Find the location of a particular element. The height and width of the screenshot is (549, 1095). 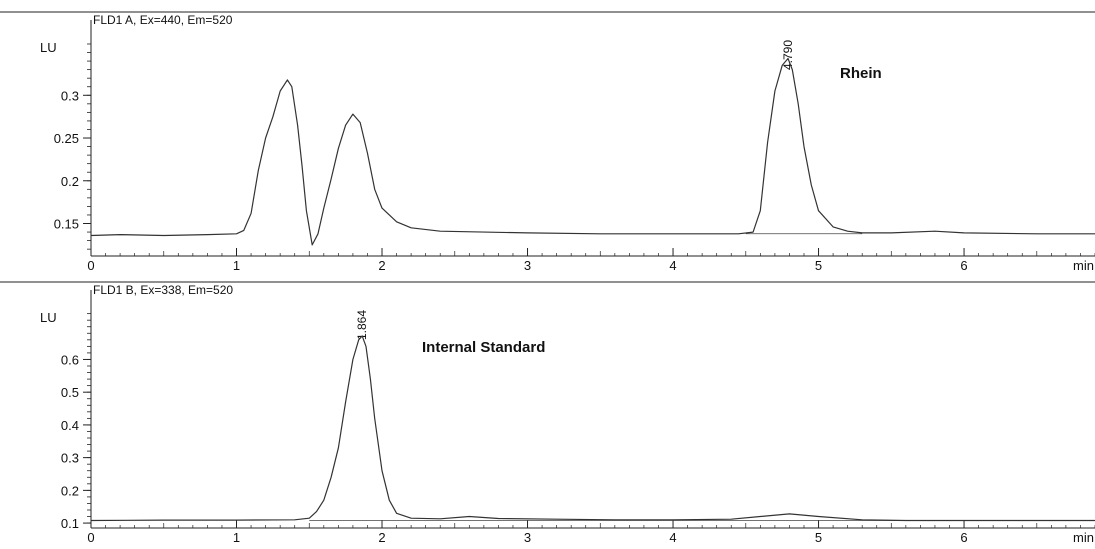

panel-title: FLD1 A, Ex=440, Em=520 is located at coordinates (163, 20).